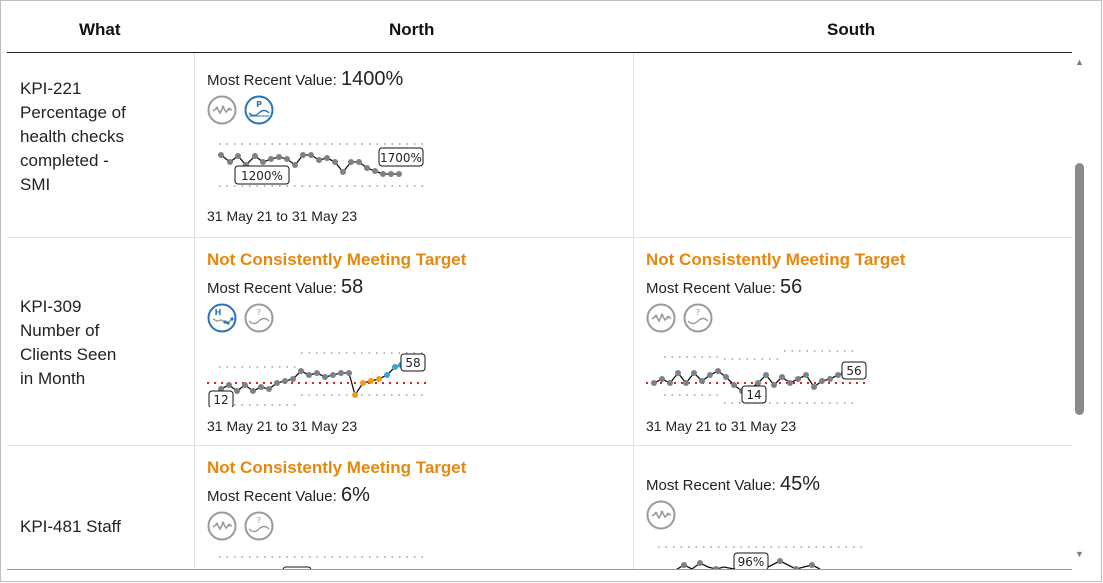  What do you see at coordinates (853, 371) in the screenshot?
I see `latest-value-label: 56` at bounding box center [853, 371].